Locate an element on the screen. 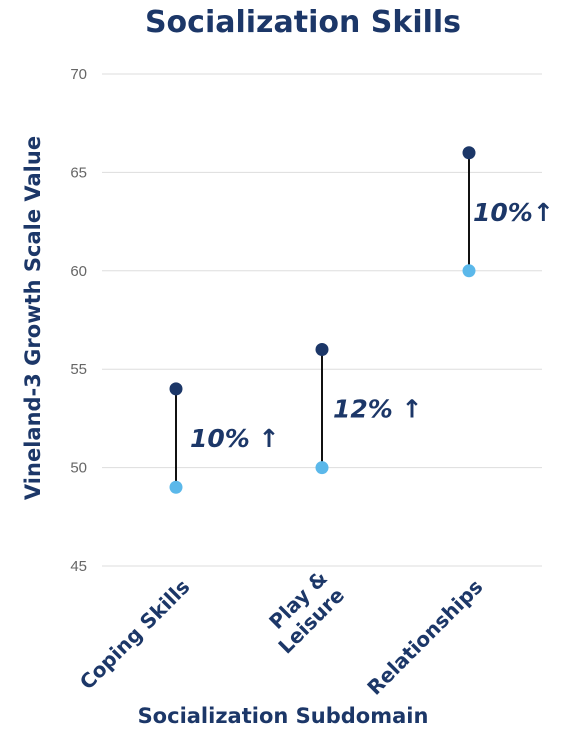 The height and width of the screenshot is (731, 566). x-category-line: Relationships is located at coordinates (424, 637).